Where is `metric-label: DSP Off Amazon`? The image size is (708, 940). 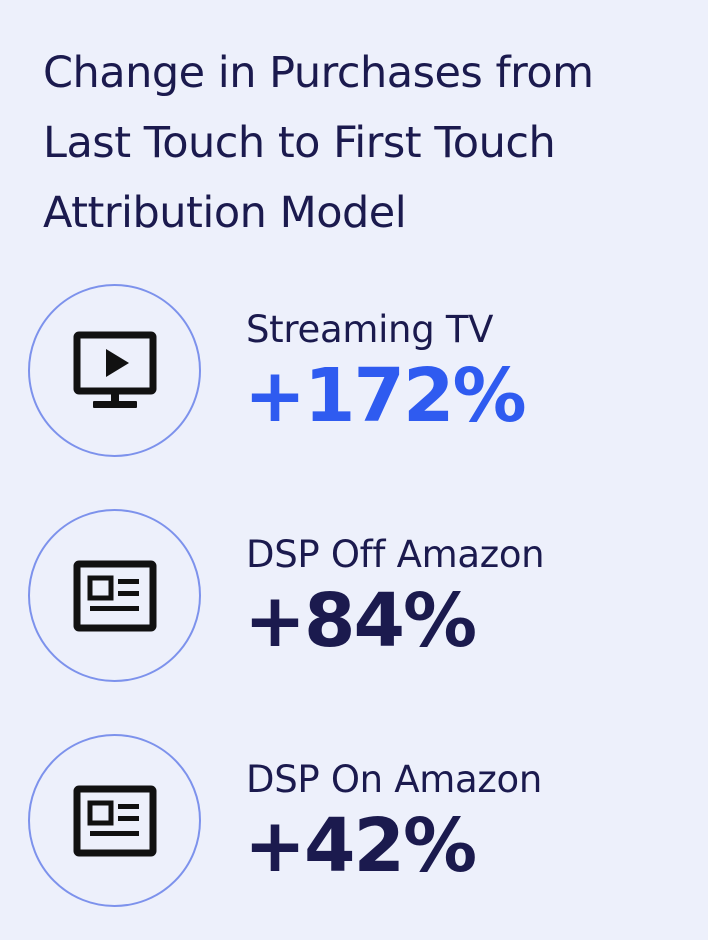 metric-label: DSP Off Amazon is located at coordinates (395, 554).